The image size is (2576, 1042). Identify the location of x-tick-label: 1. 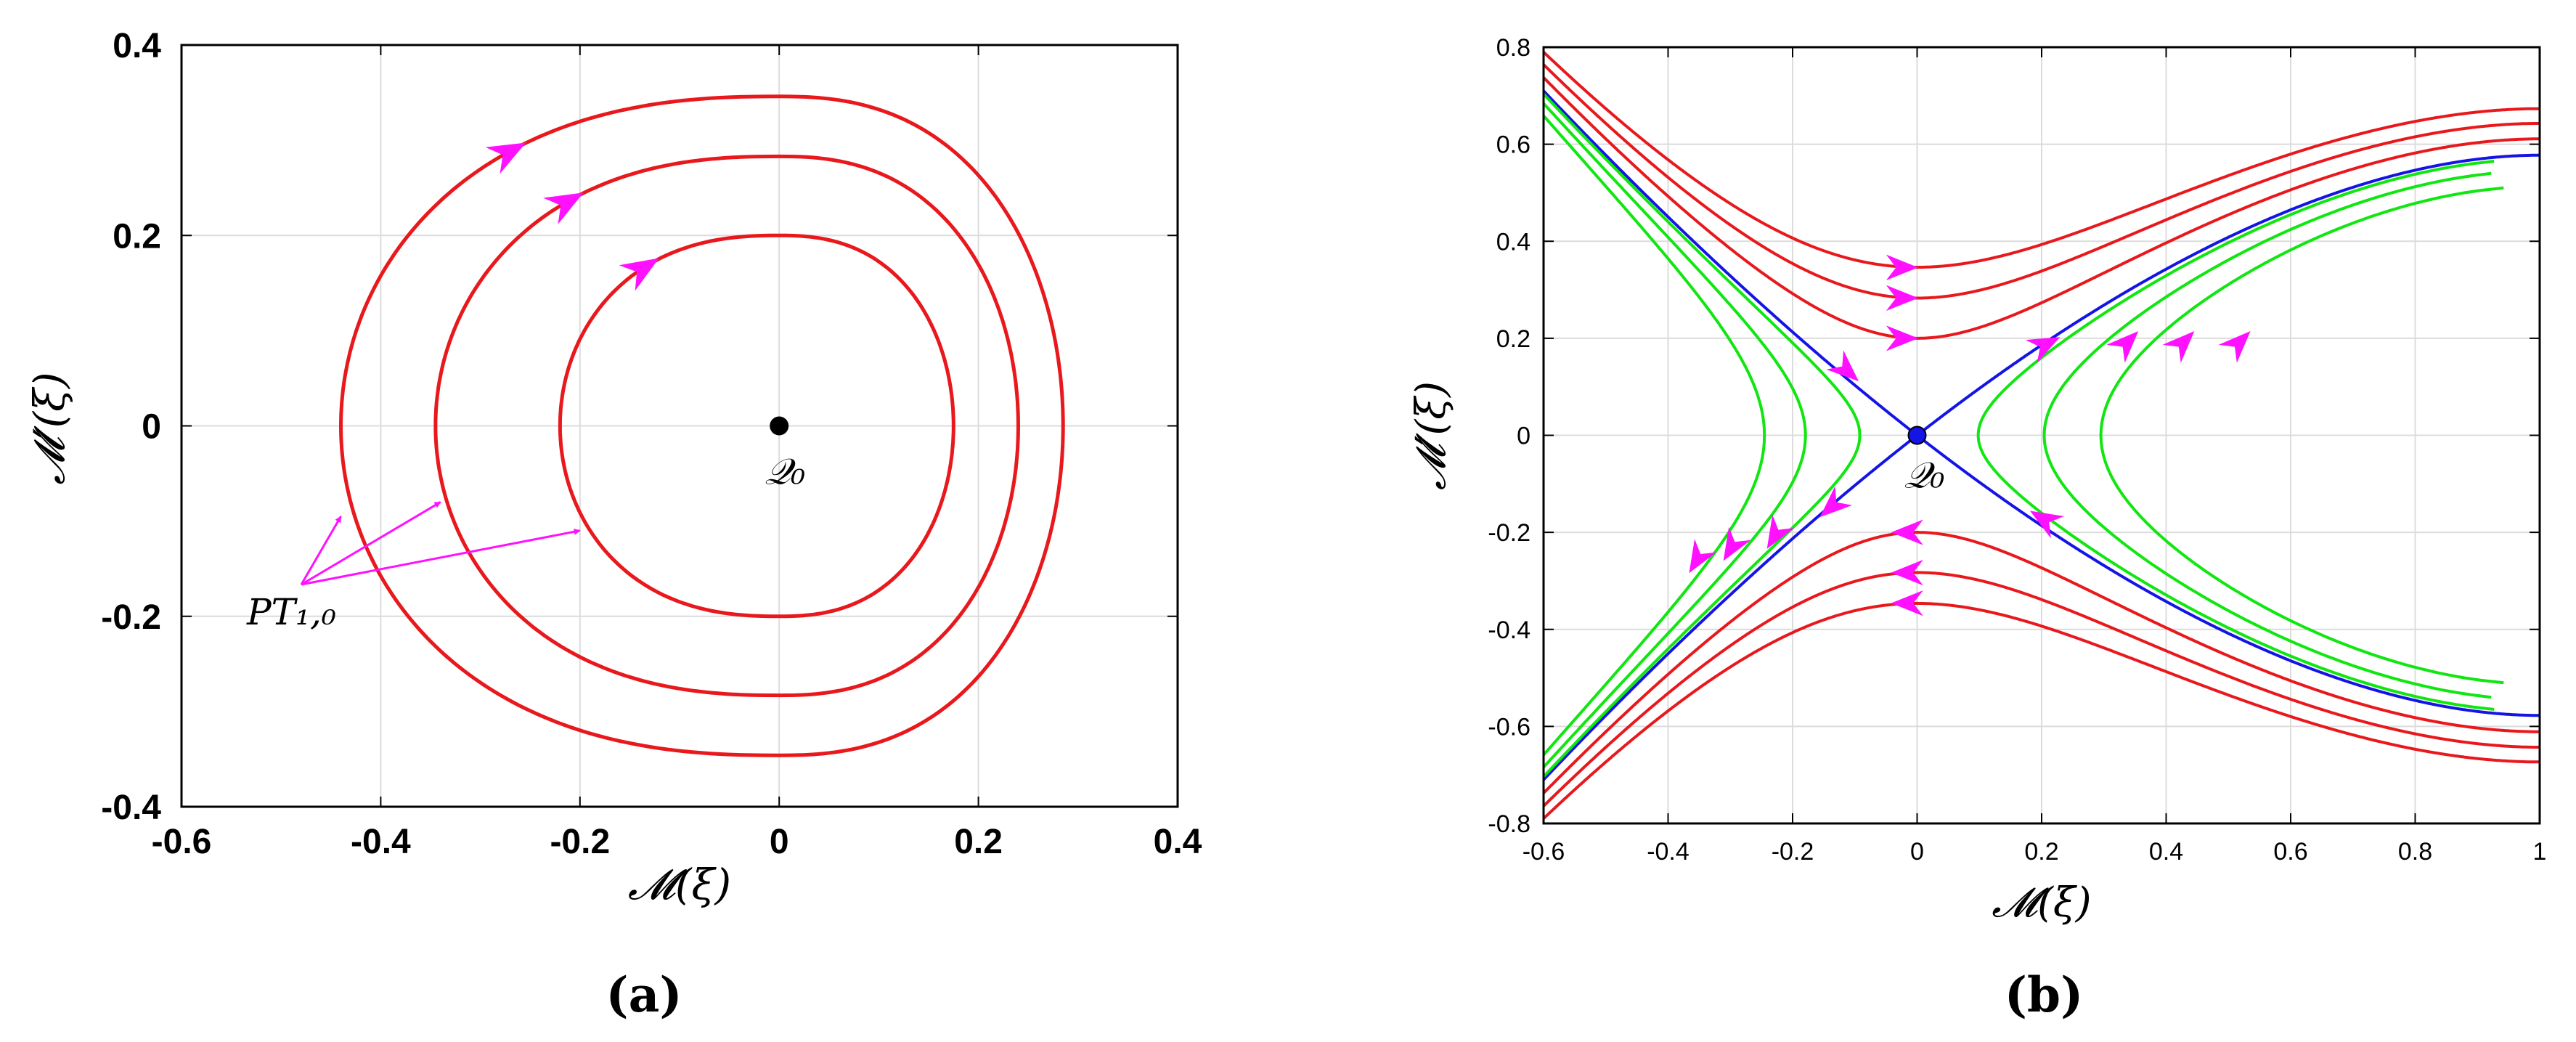
(2540, 852).